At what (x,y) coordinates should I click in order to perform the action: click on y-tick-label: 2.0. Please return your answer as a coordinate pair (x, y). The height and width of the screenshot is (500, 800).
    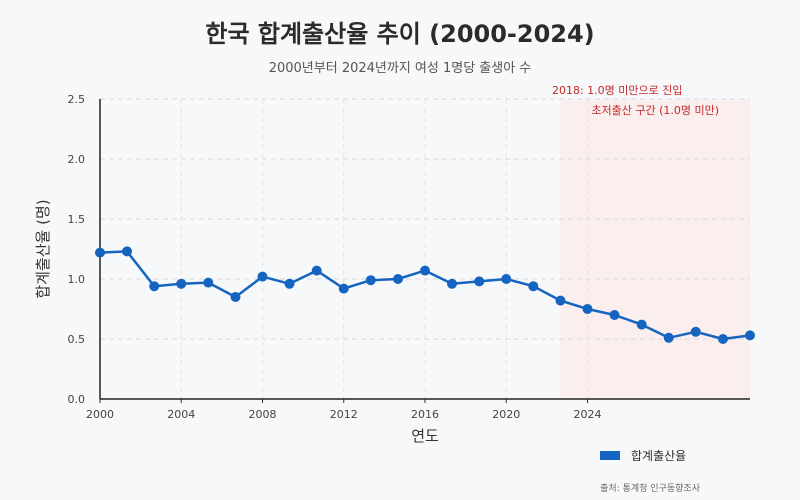
    Looking at the image, I should click on (77, 159).